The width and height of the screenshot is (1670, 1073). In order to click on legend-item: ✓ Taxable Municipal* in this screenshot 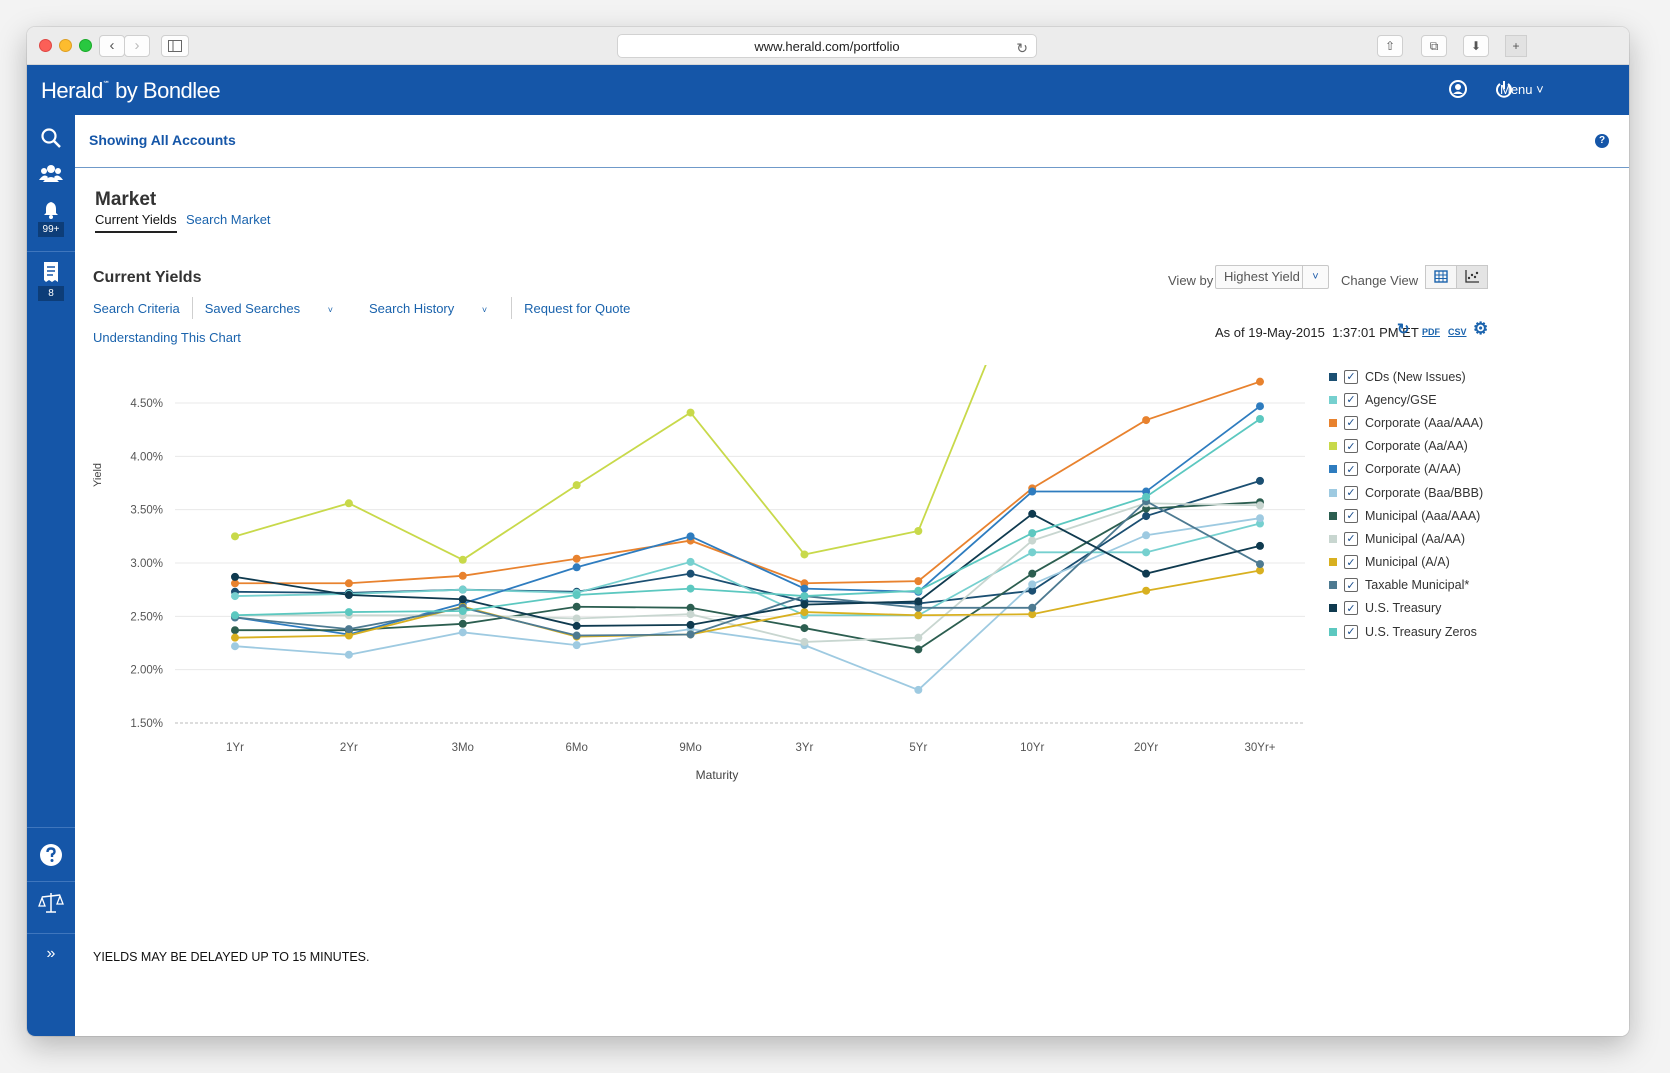, I will do `click(1406, 585)`.